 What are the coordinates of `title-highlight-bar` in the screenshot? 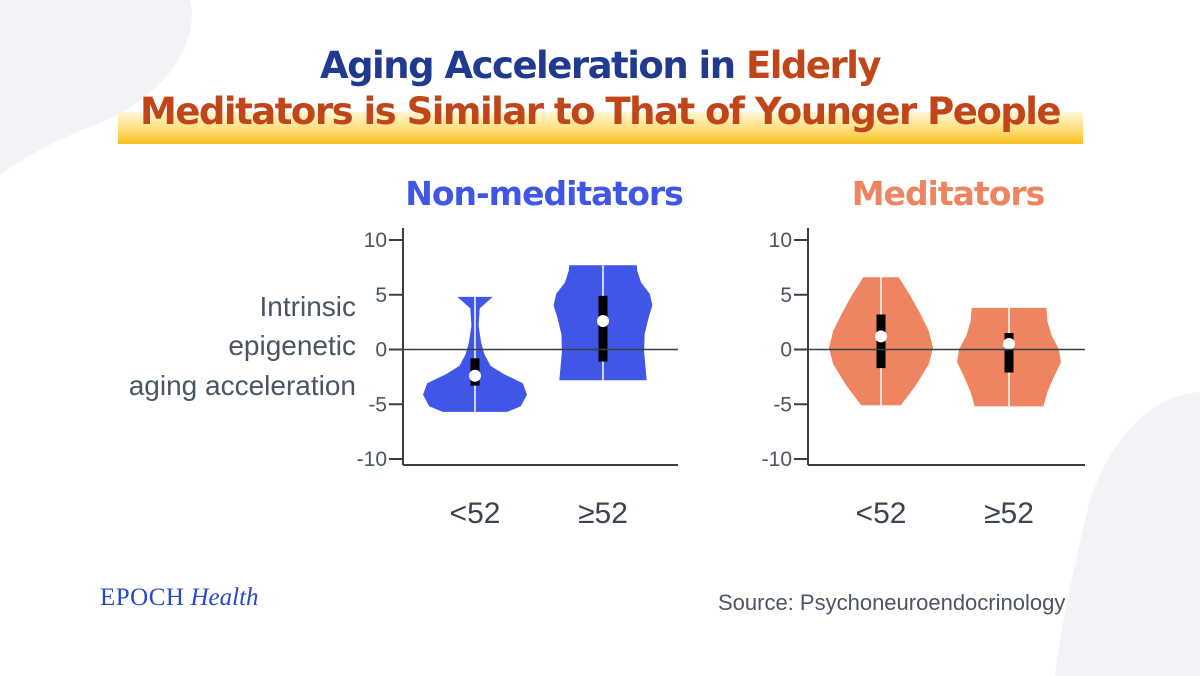 It's located at (600, 128).